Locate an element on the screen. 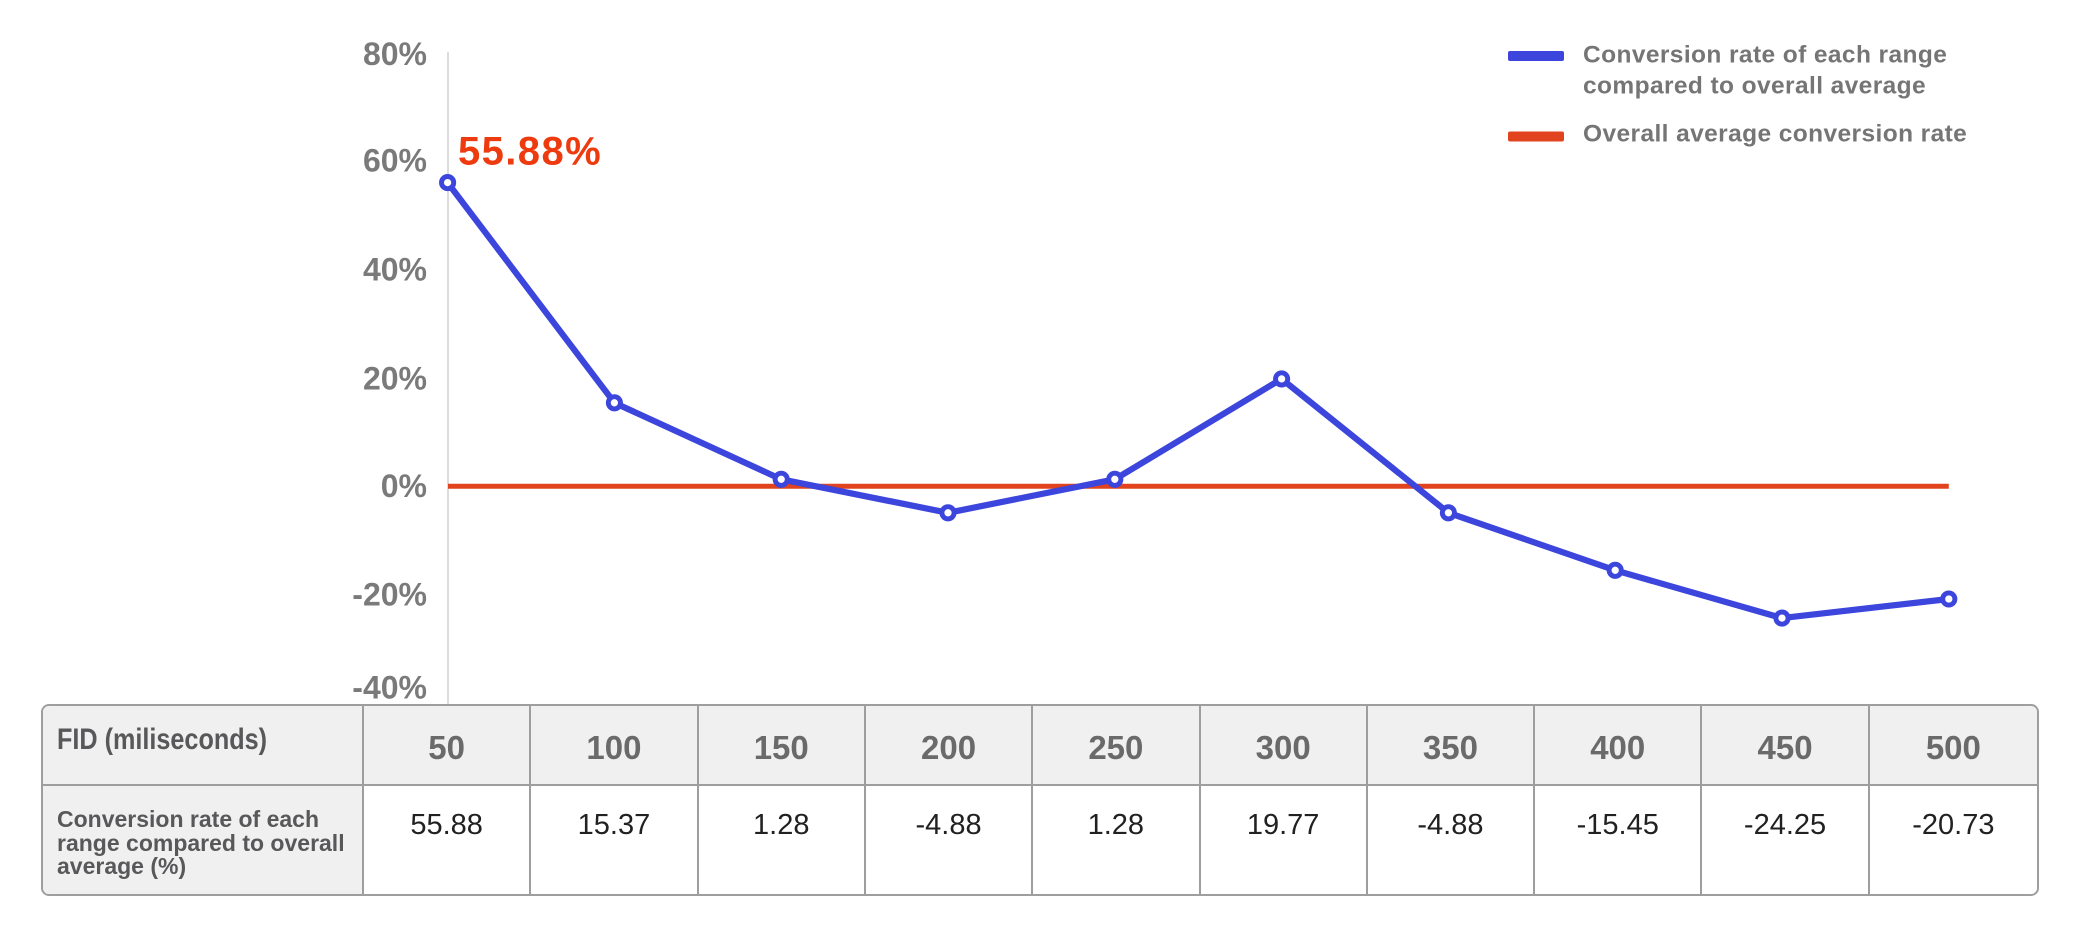  svg-text: -20% is located at coordinates (389, 595).